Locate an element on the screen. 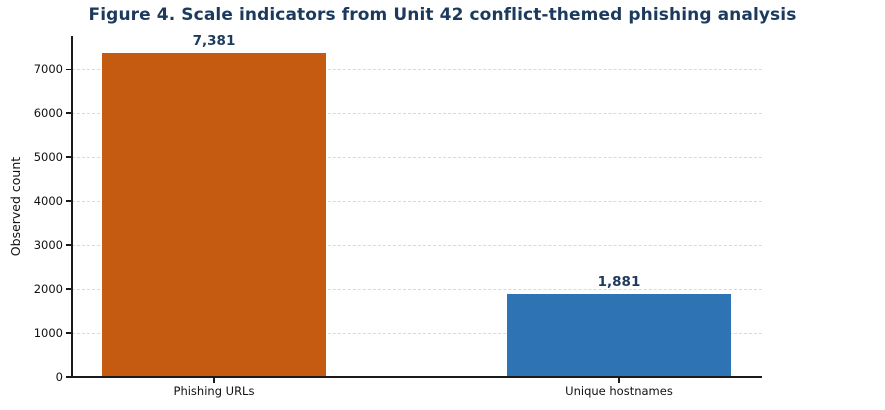 The height and width of the screenshot is (410, 885). x-tick-label: Unique hostnames is located at coordinates (619, 391).